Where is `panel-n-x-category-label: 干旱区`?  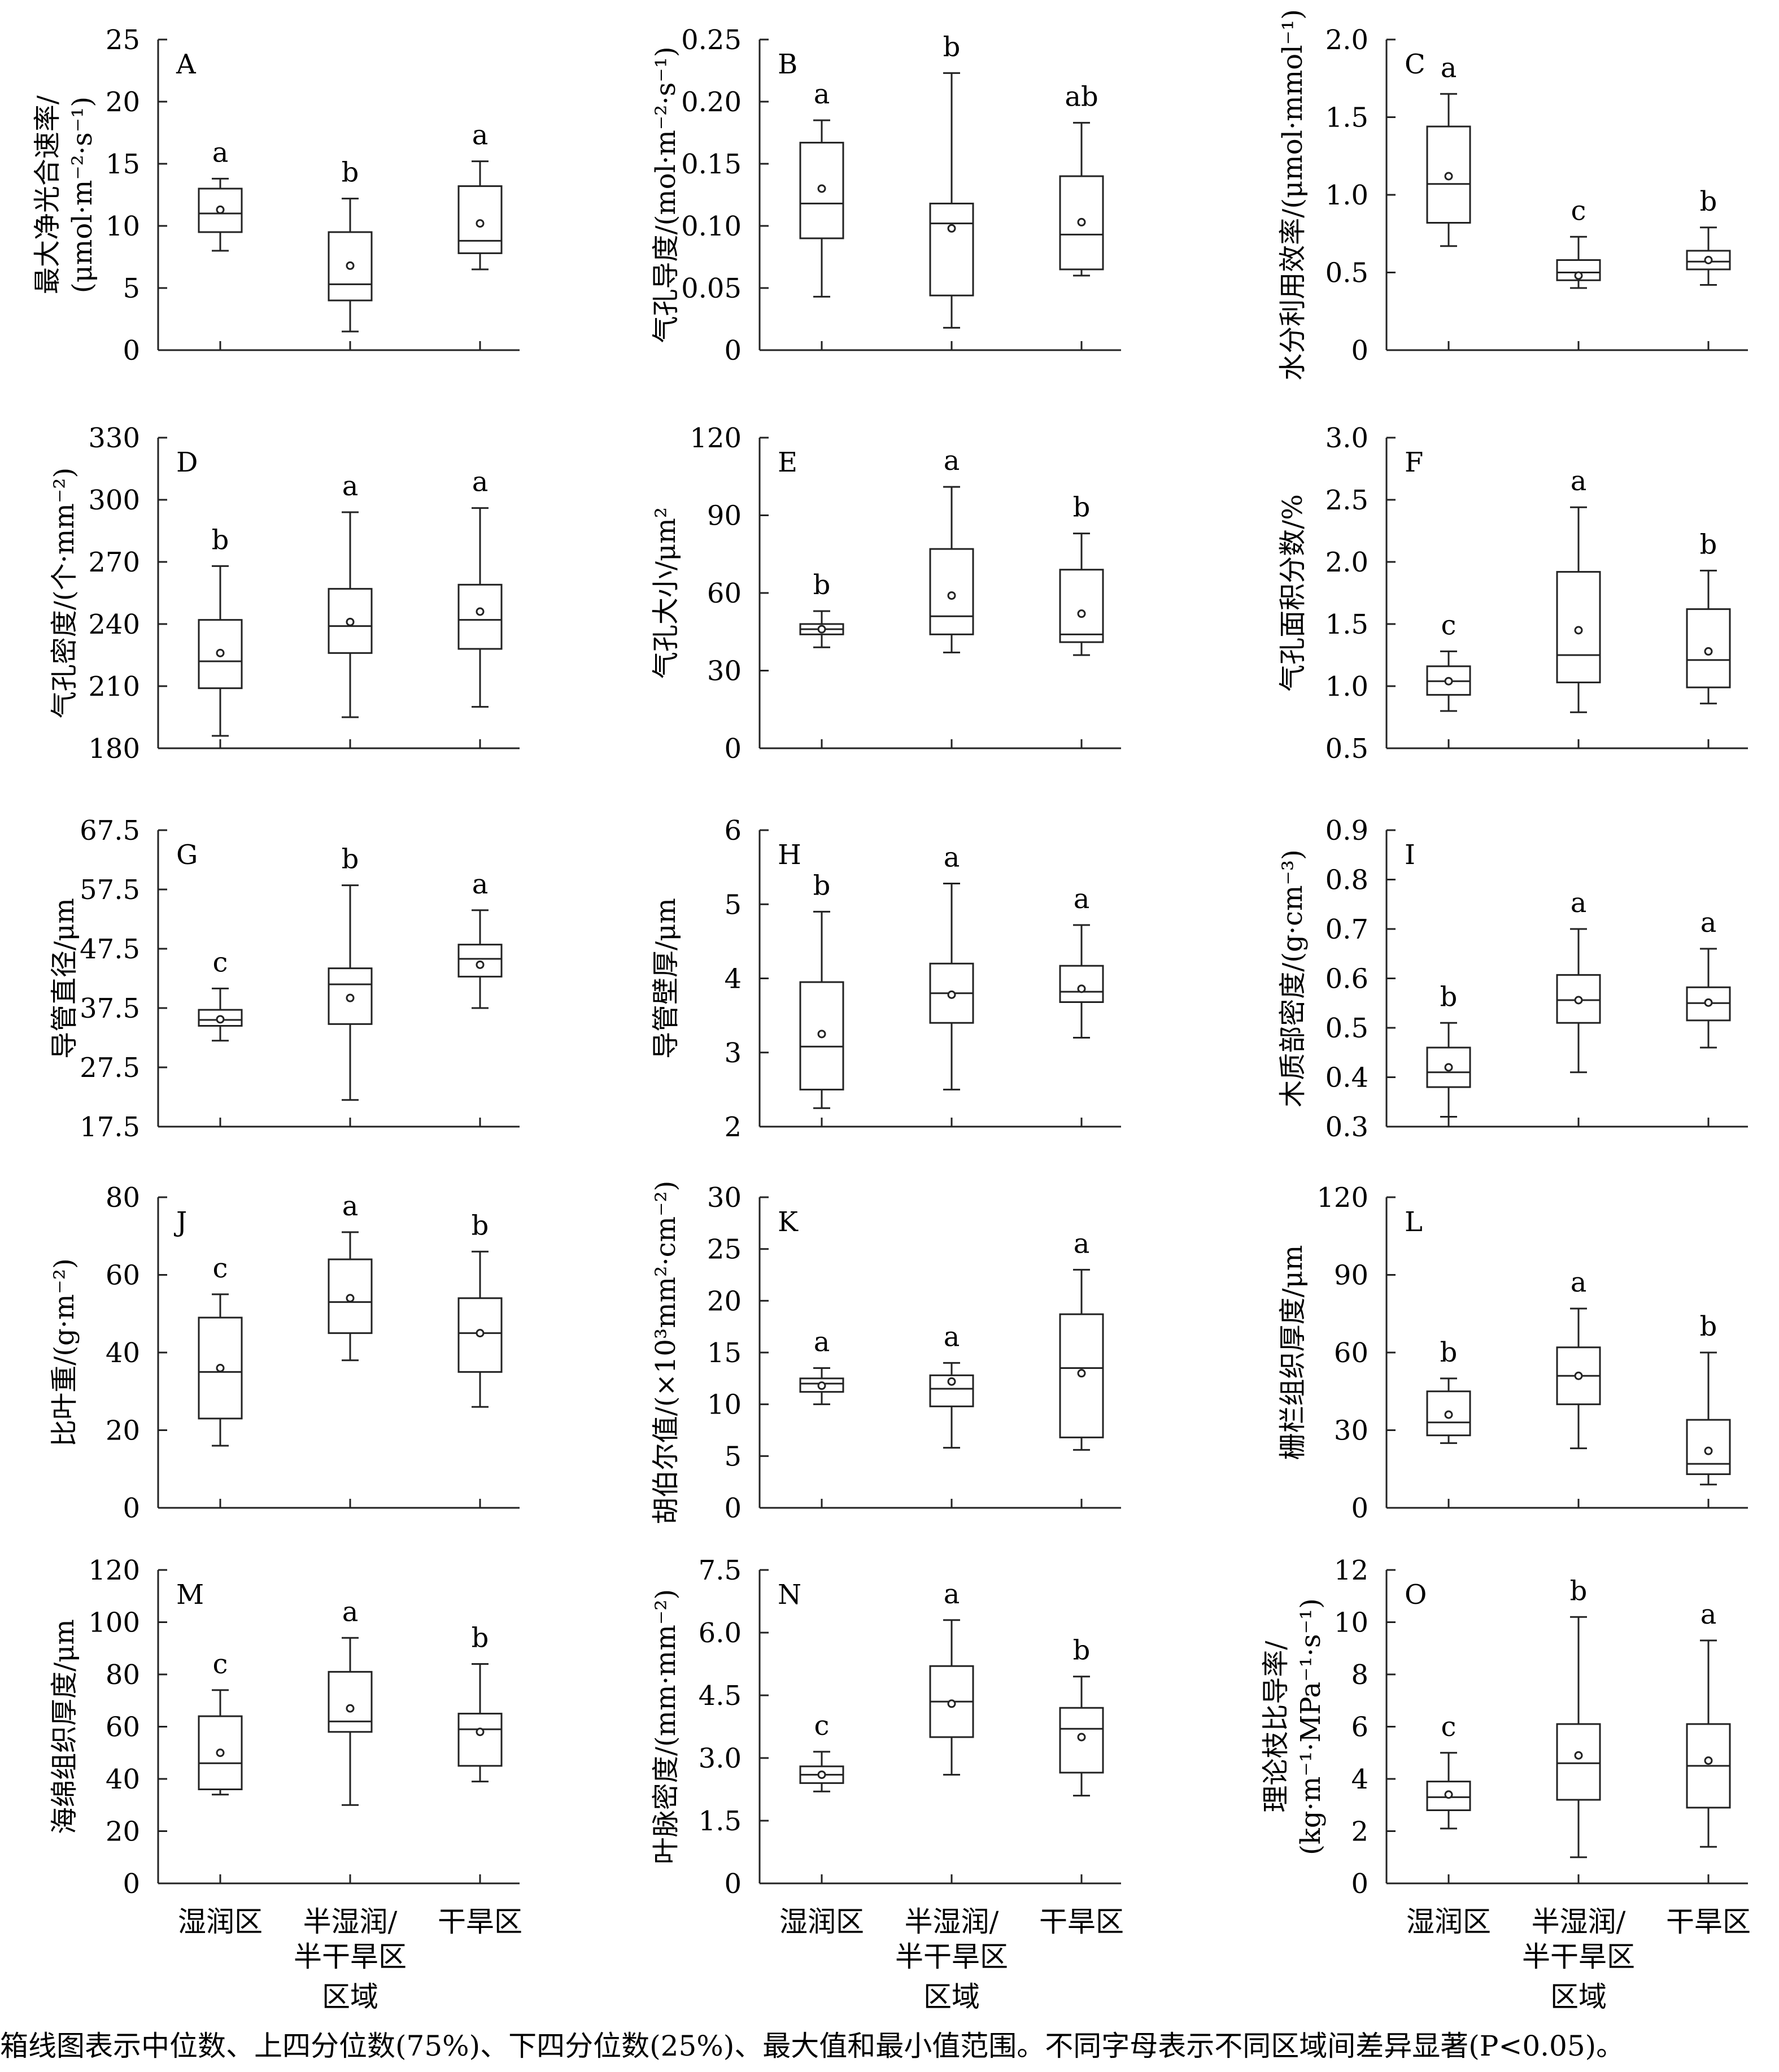 panel-n-x-category-label: 干旱区 is located at coordinates (1081, 1922).